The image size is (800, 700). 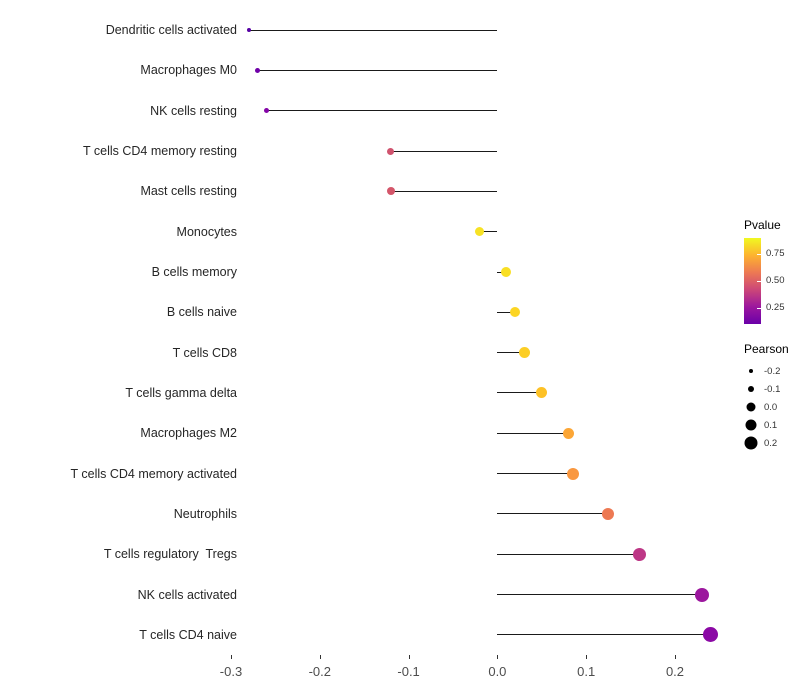 I want to click on category-label: B cells naive, so click(x=201, y=312).